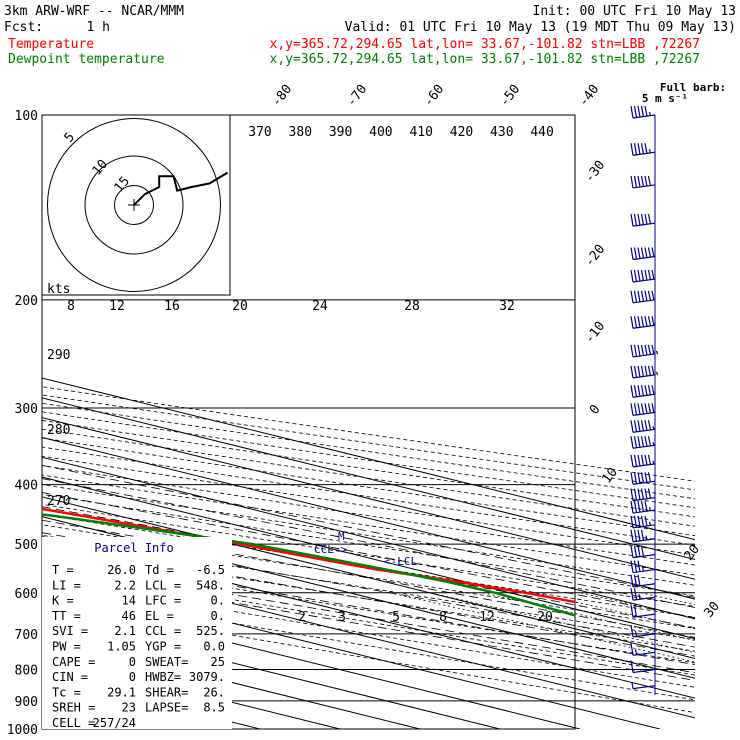 This screenshot has width=740, height=740. Describe the element at coordinates (510, 96) in the screenshot. I see `isotherm-label: -50` at that location.